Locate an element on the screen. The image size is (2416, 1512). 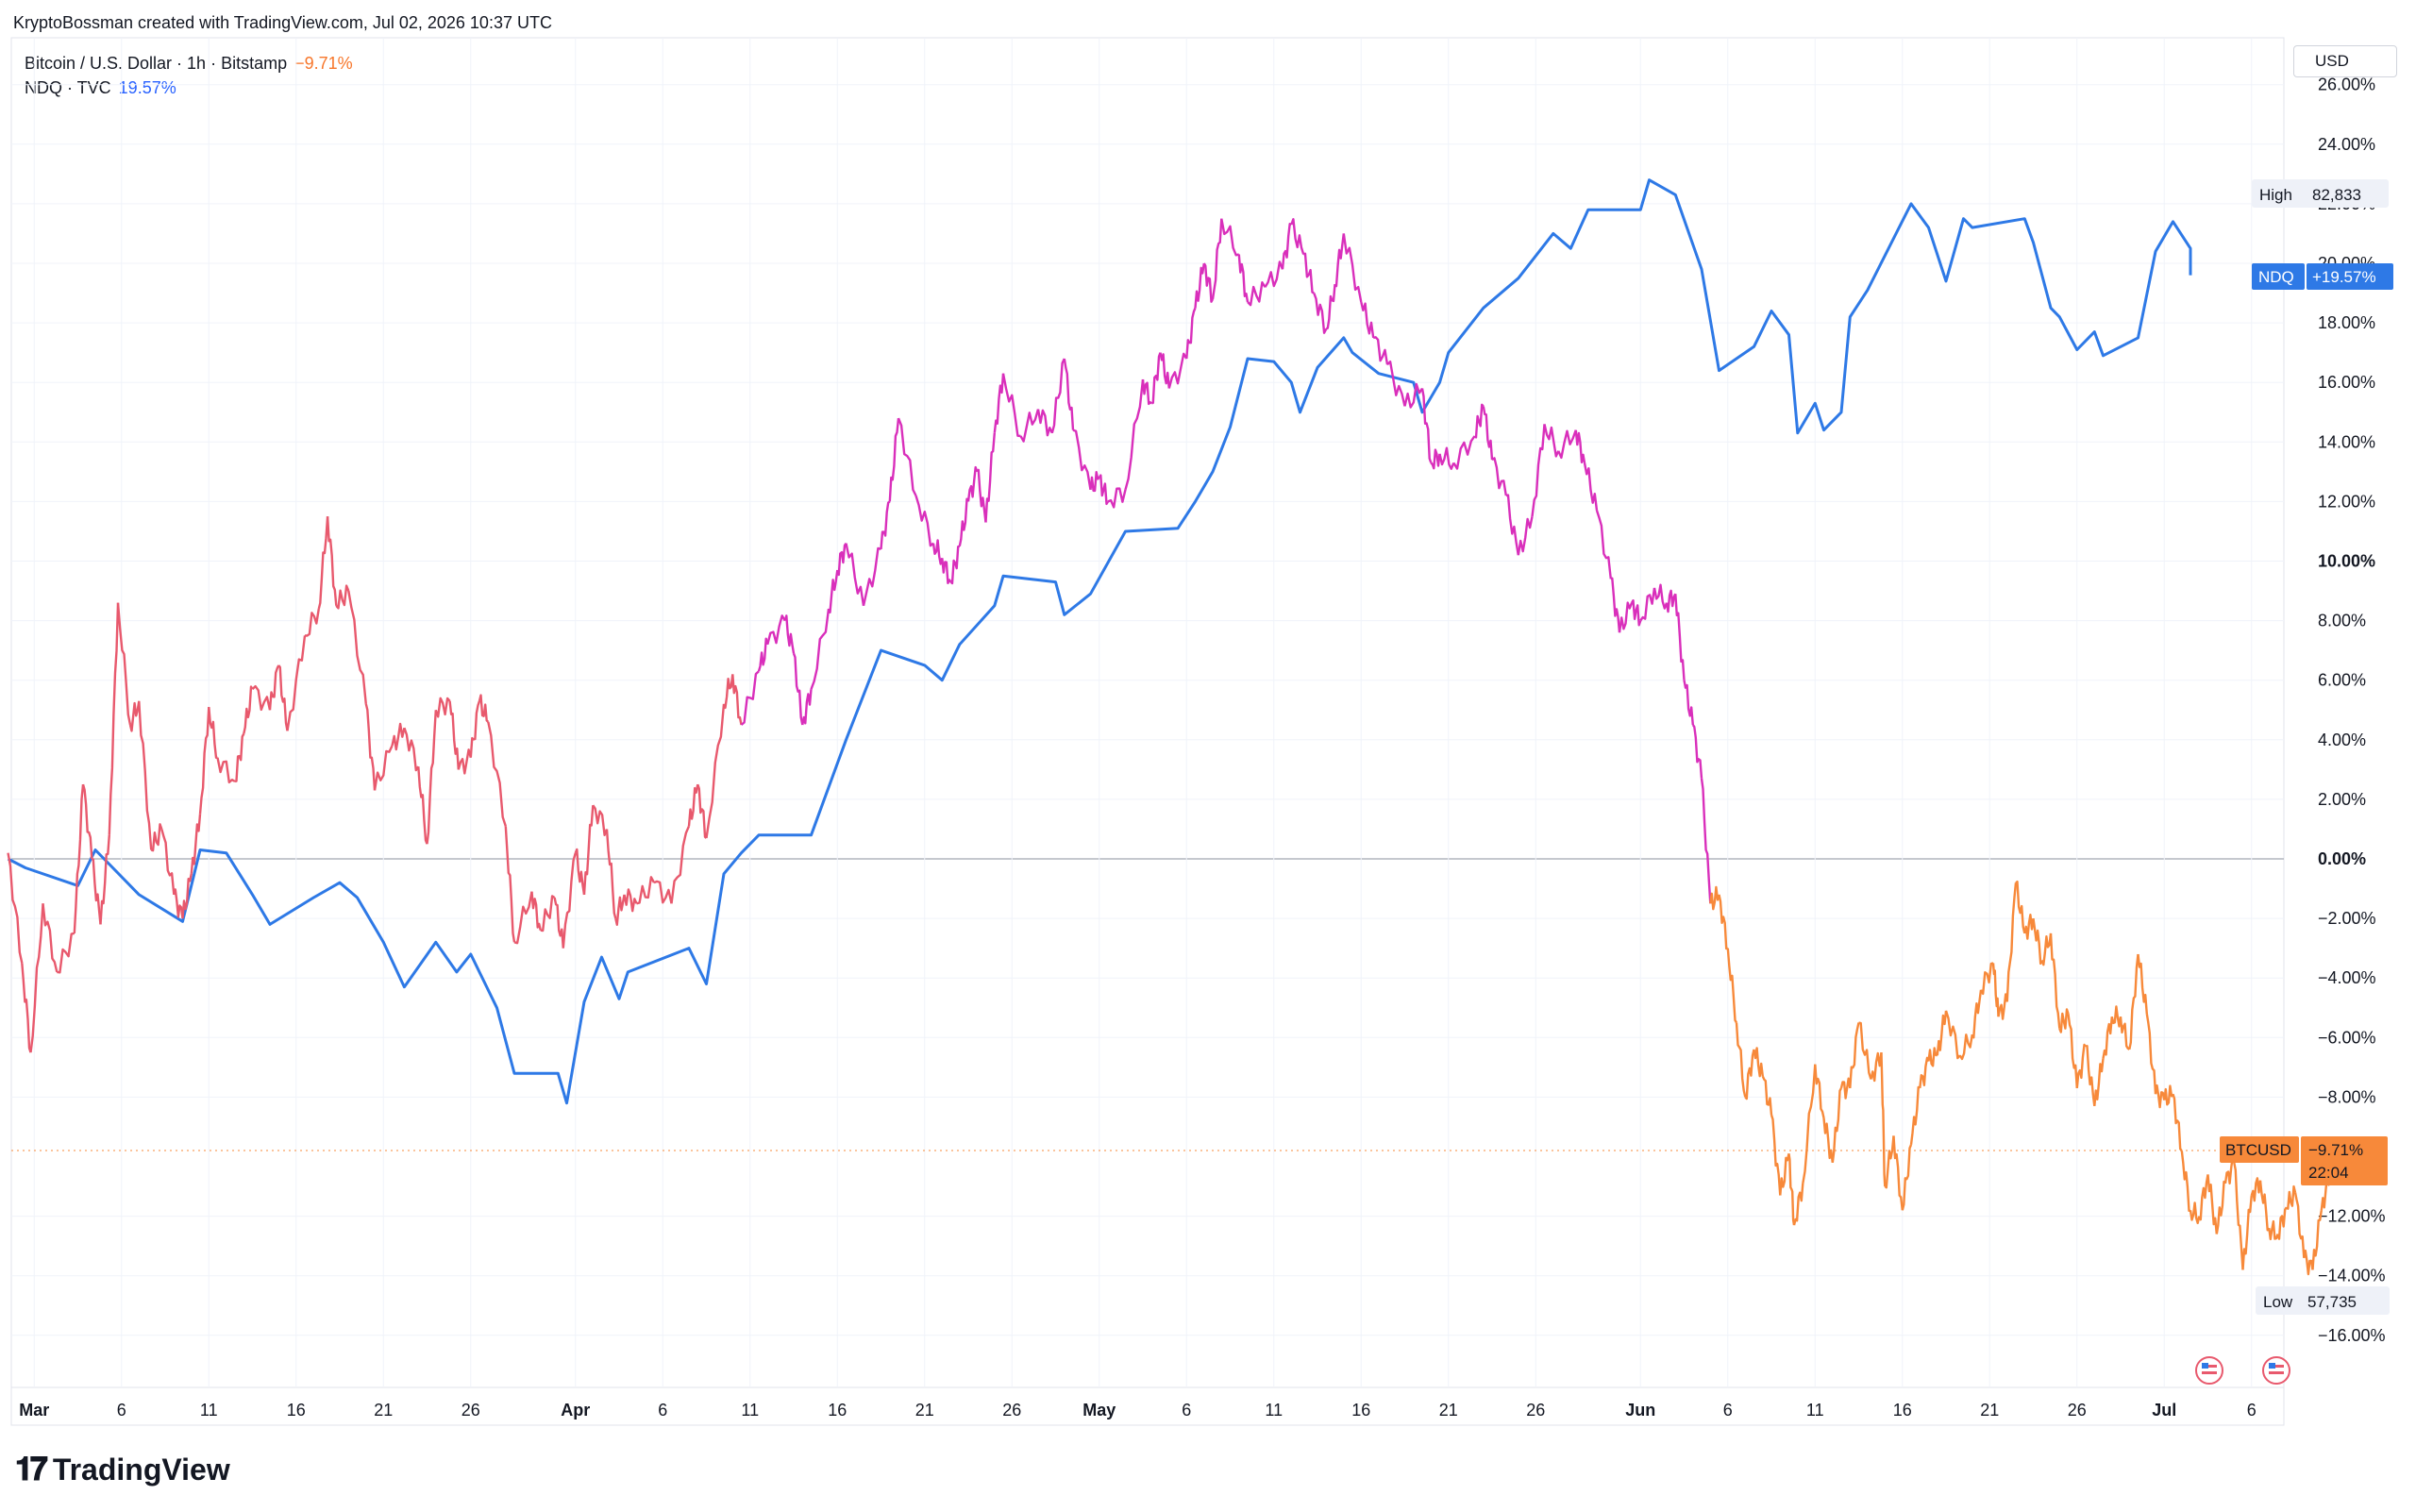
x-tick-label: Jun is located at coordinates (1640, 1410).